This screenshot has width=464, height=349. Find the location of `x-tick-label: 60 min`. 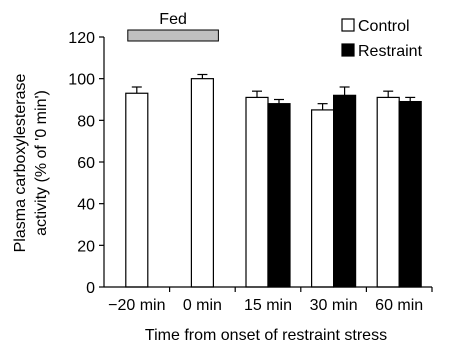

x-tick-label: 60 min is located at coordinates (399, 305).